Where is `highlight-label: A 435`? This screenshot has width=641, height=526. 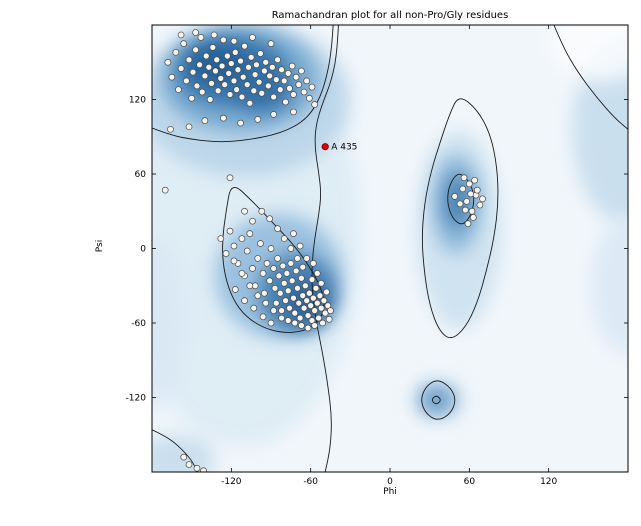
highlight-label: A 435 is located at coordinates (344, 148).